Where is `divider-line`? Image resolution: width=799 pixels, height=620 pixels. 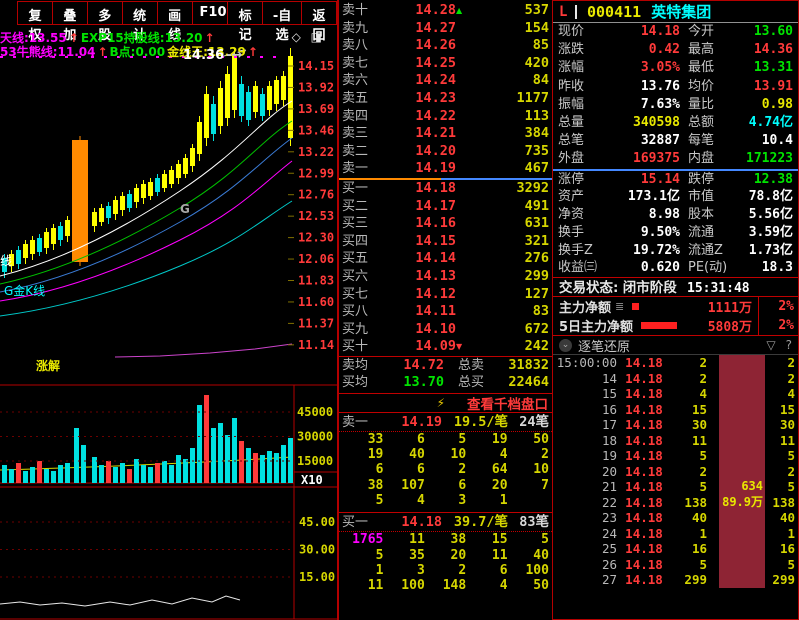
divider-line is located at coordinates (445, 356).